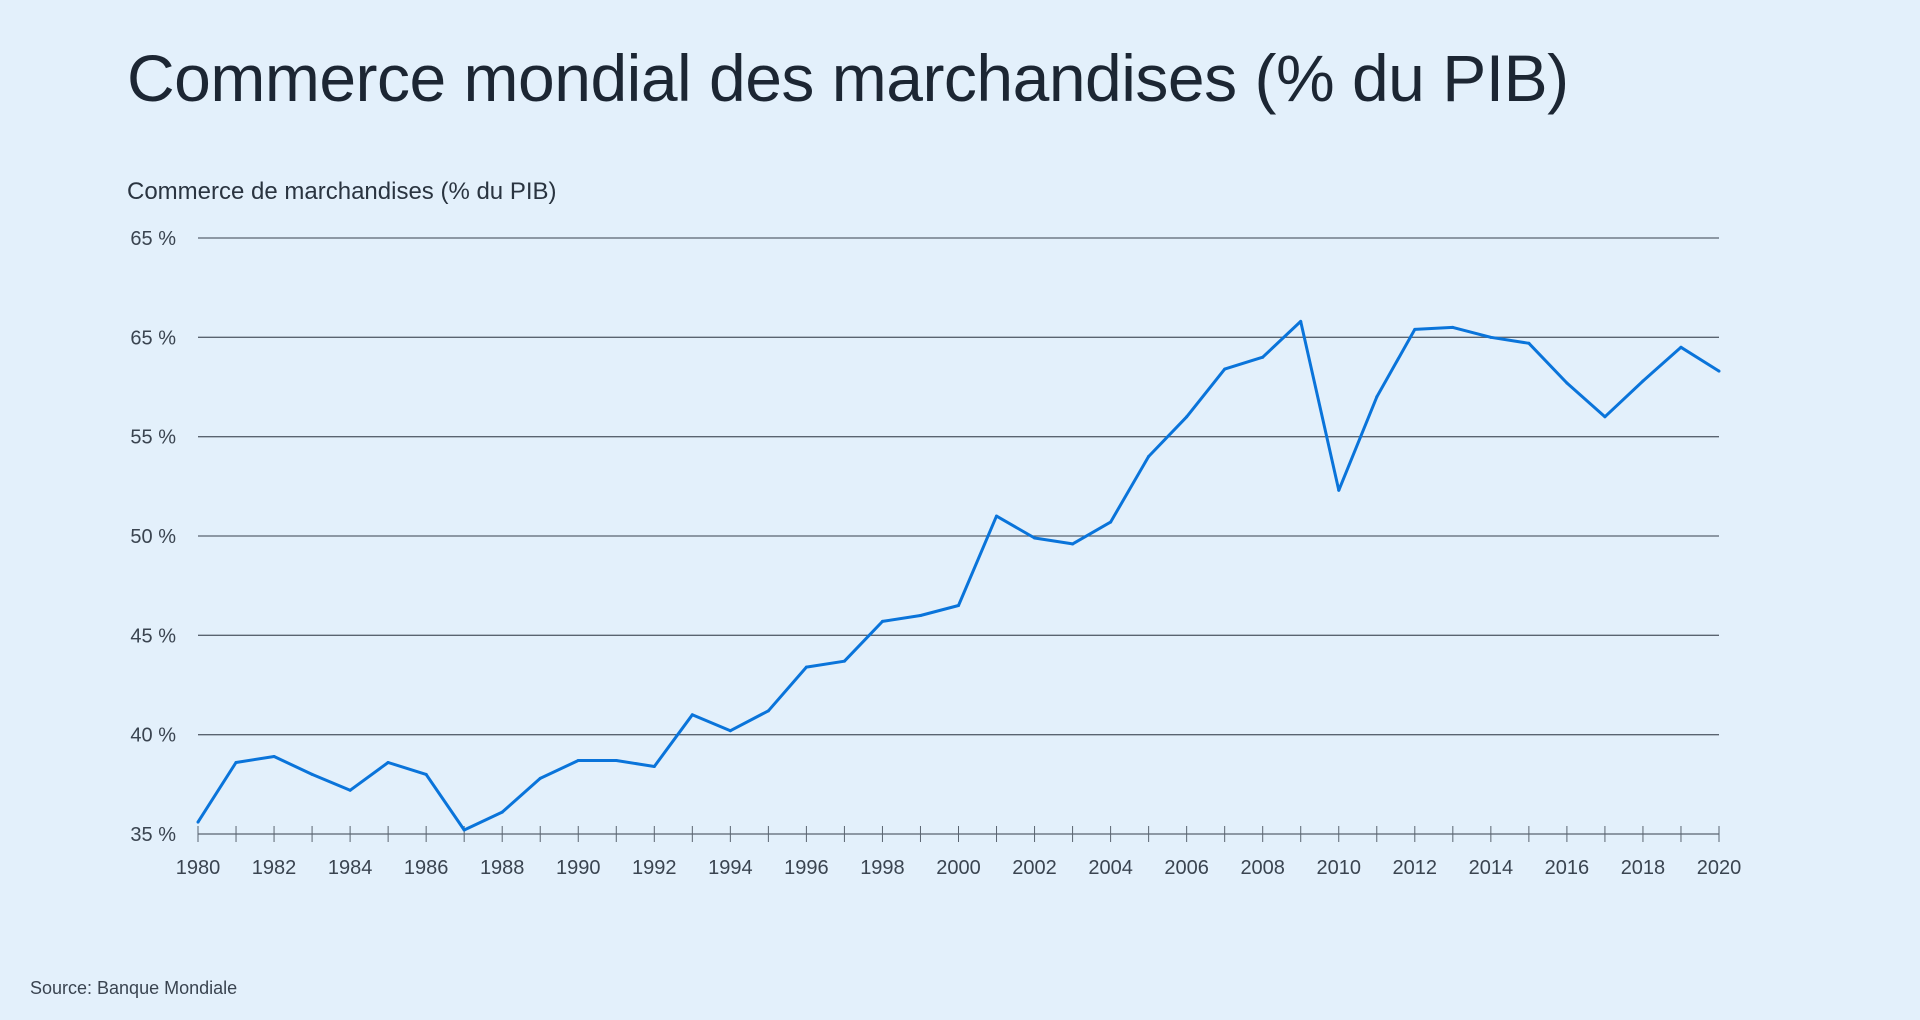 Image resolution: width=1920 pixels, height=1020 pixels. I want to click on x-tick-label: 2004, so click(1110, 868).